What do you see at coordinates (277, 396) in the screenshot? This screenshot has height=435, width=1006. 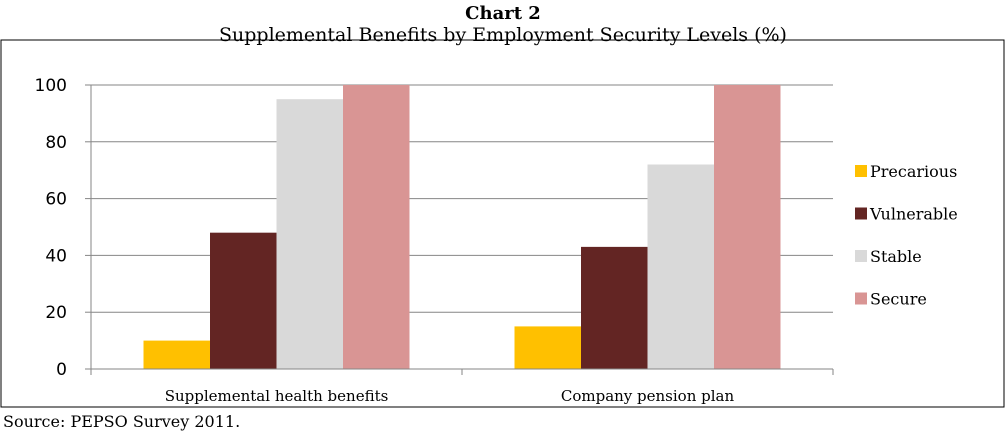 I see `x-tick-label: Supplemental health benefits` at bounding box center [277, 396].